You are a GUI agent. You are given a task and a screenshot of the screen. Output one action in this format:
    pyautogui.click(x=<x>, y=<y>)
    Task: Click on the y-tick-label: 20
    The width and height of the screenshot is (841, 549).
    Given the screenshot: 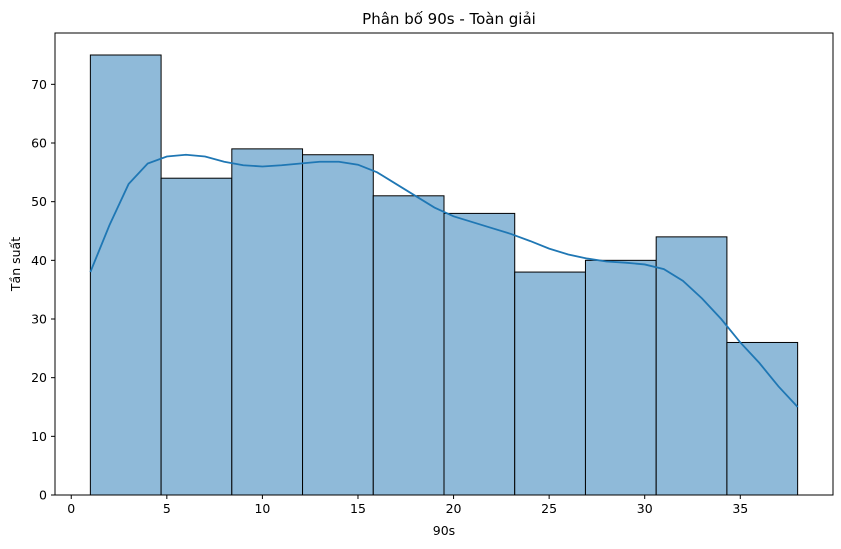 What is the action you would take?
    pyautogui.click(x=39, y=377)
    